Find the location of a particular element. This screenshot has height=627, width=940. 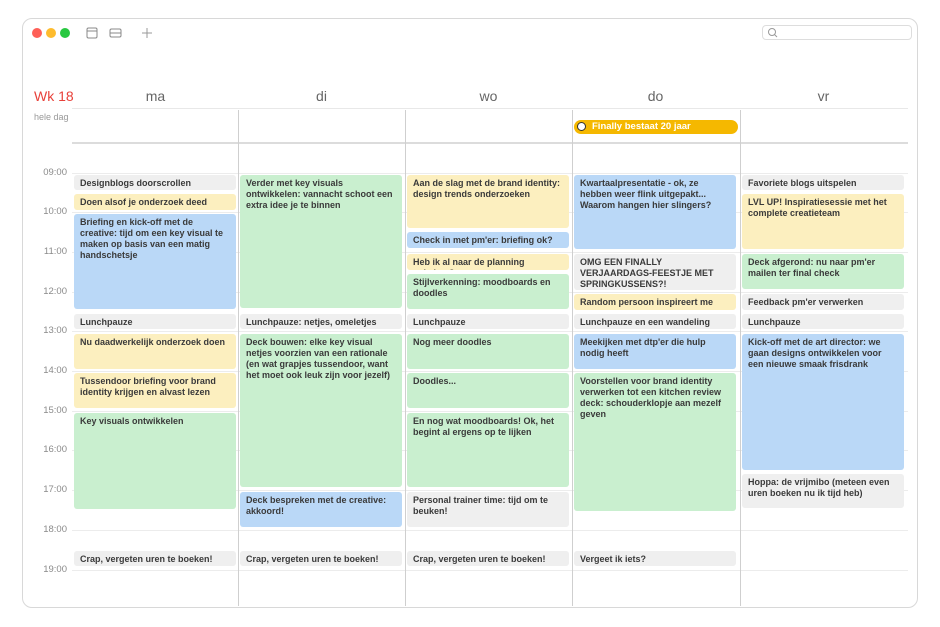

zoom-button is located at coordinates (65, 33).